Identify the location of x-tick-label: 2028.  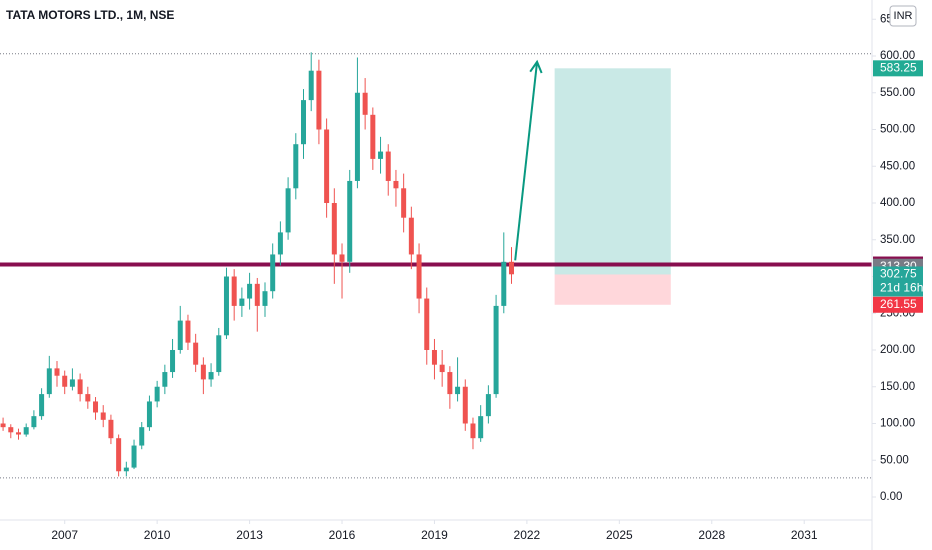
(711, 535).